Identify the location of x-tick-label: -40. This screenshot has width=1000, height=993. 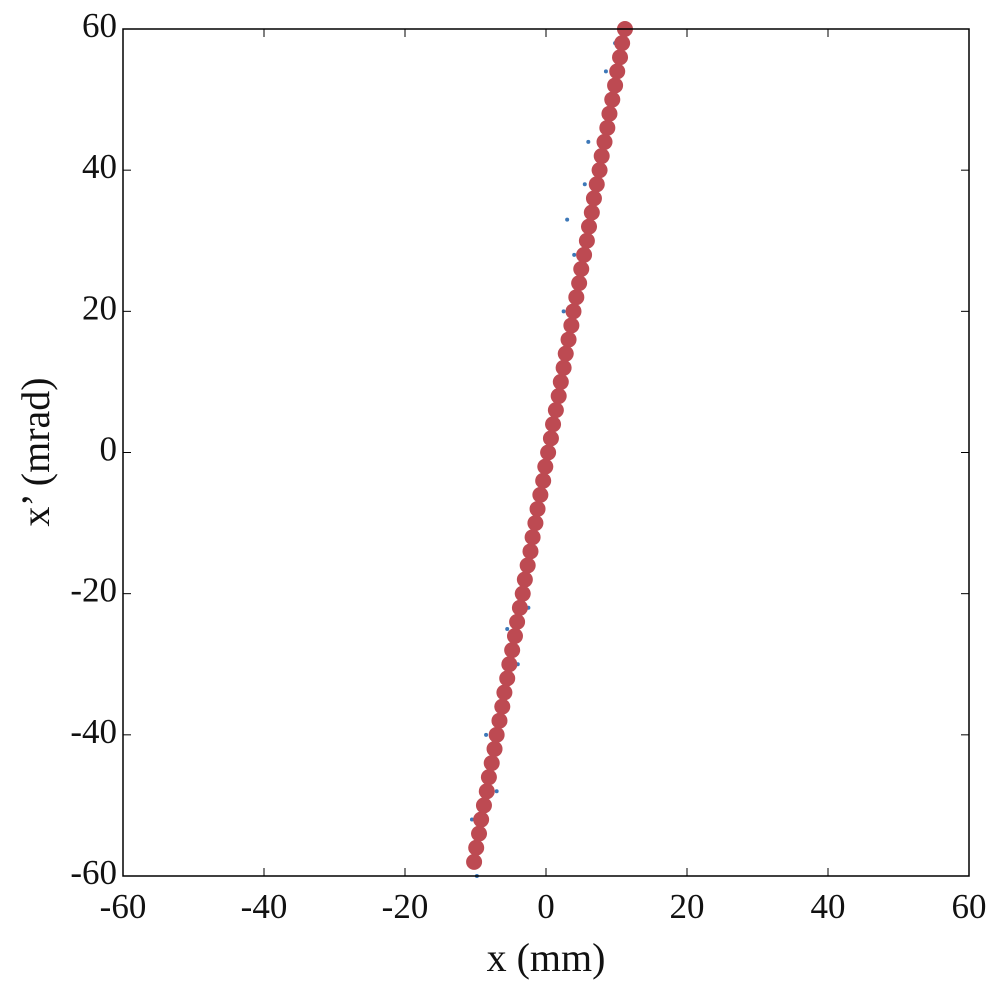
(264, 906).